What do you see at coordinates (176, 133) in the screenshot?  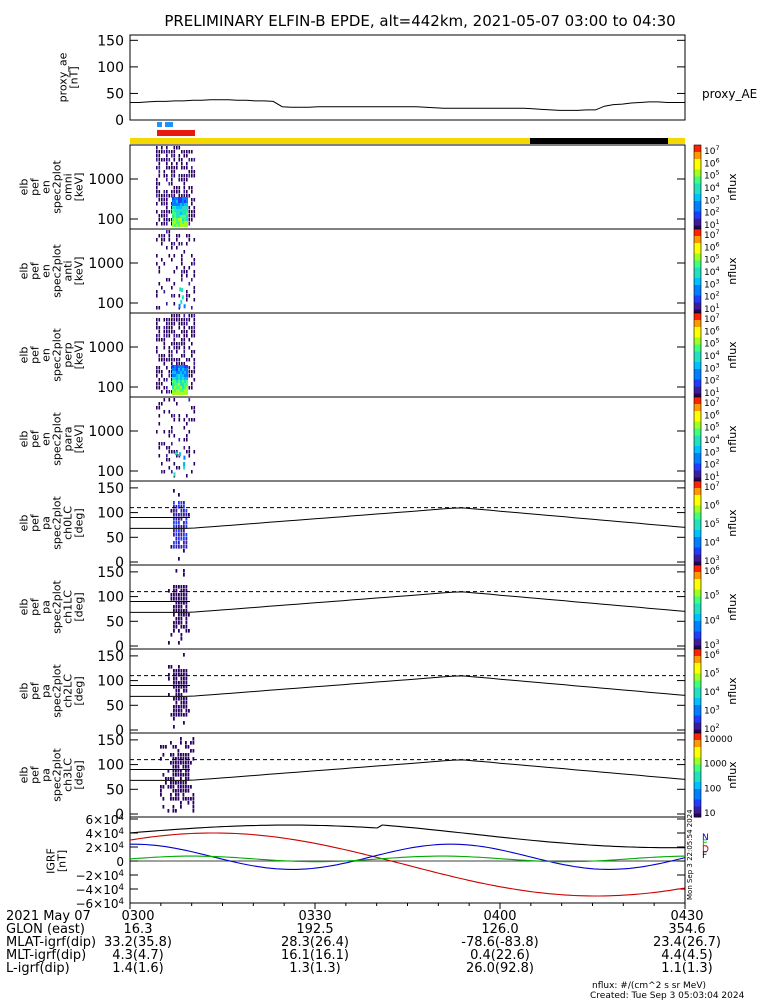 I see `status-red-bar` at bounding box center [176, 133].